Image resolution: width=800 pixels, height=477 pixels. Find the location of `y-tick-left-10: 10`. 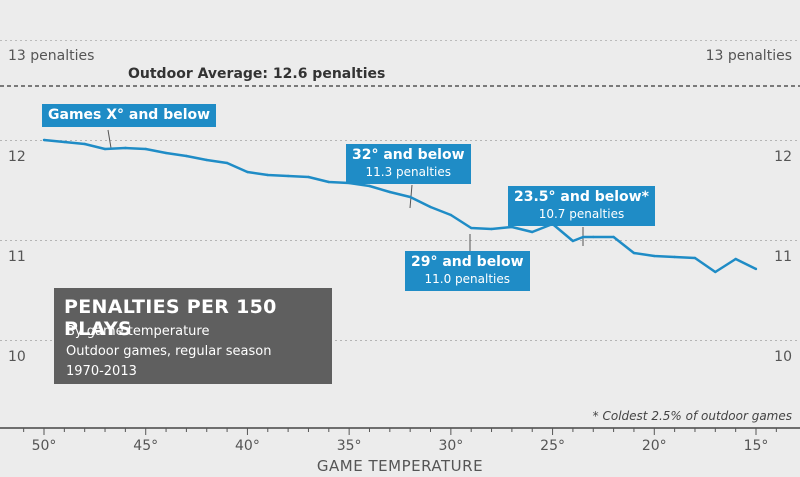

y-tick-left-10: 10 is located at coordinates (17, 357).